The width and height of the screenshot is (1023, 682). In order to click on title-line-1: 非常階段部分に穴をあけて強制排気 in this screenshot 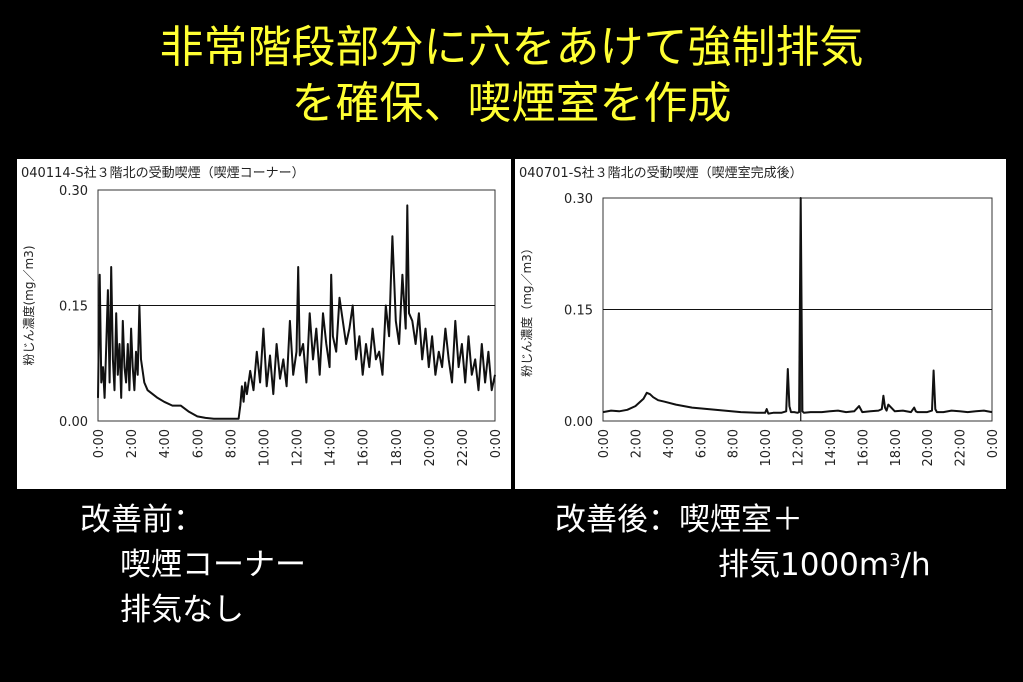, I will do `click(511, 47)`.